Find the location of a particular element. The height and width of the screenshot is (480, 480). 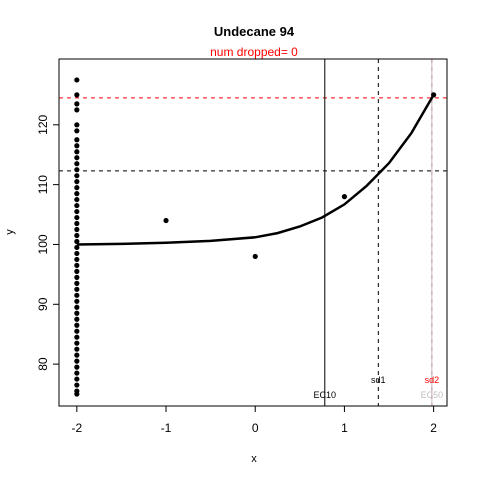

x-tick-label: 0 is located at coordinates (255, 428).